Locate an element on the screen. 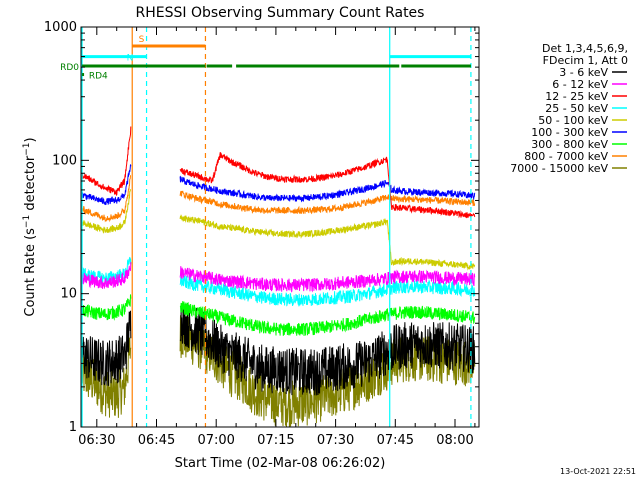 This screenshot has height=485, width=640. x-tick-label: 07:45 is located at coordinates (395, 440).